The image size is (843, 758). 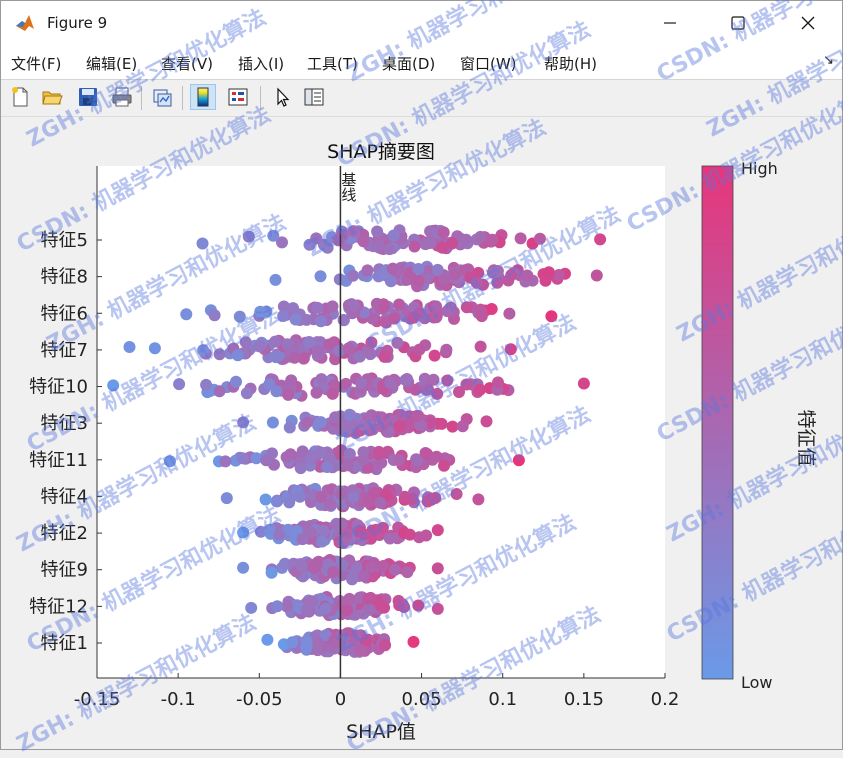 I want to click on menu-view: 查看(V), so click(x=187, y=64).